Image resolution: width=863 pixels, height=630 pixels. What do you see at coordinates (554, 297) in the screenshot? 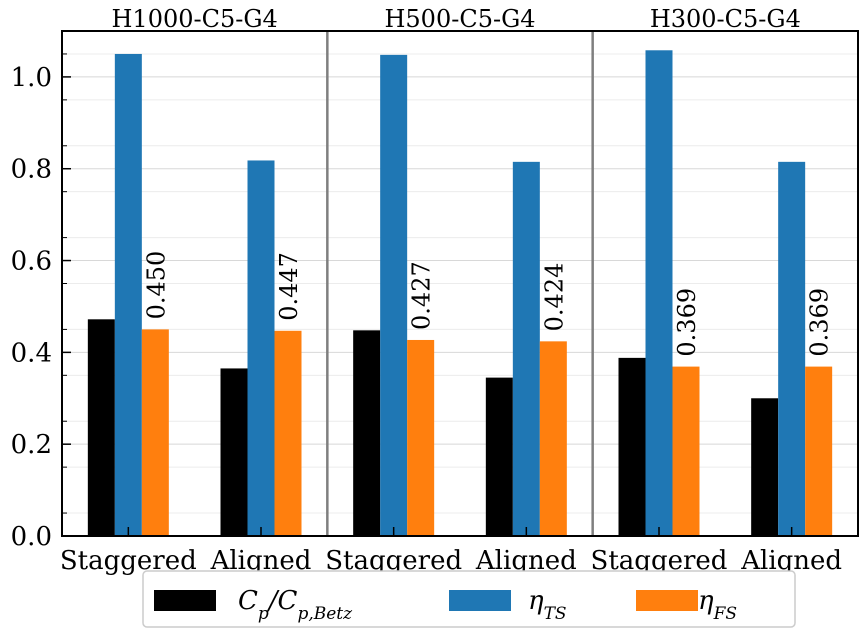
I see `bar-value-label: 0.424` at bounding box center [554, 297].